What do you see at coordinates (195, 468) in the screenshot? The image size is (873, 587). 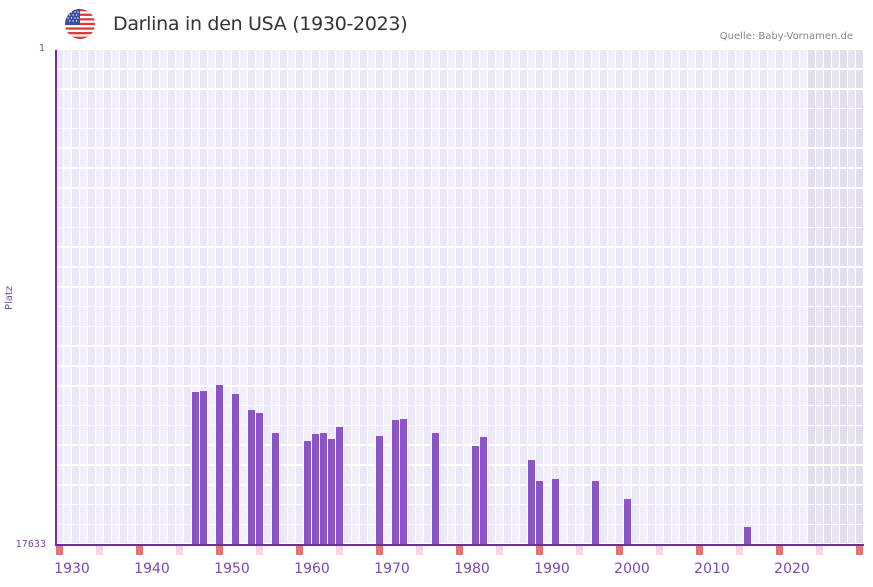 I see `bar-1945` at bounding box center [195, 468].